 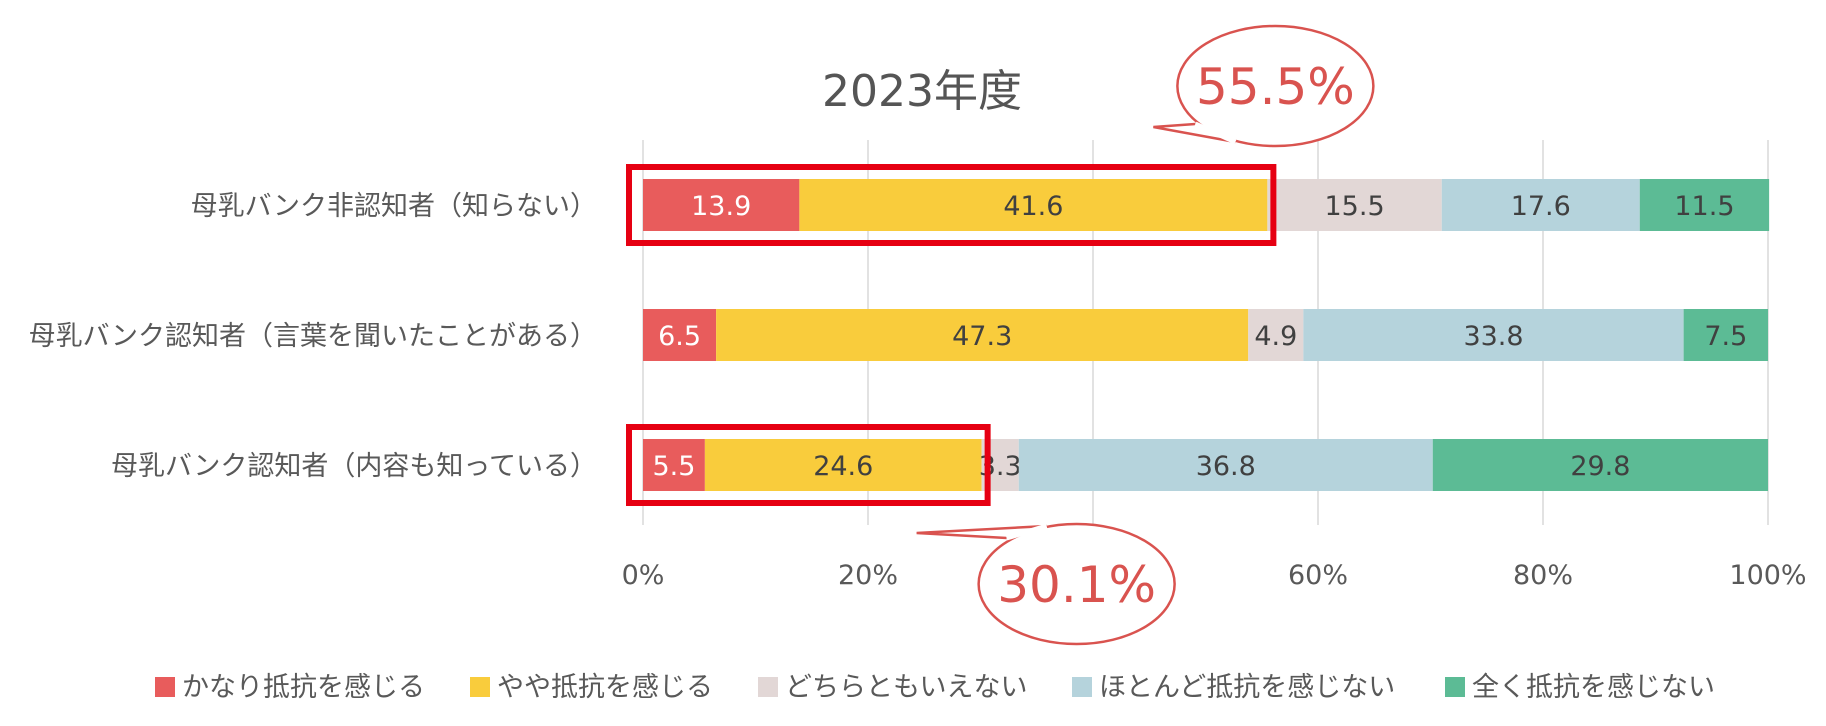 What do you see at coordinates (1543, 575) in the screenshot?
I see `x-tick-label: 80%` at bounding box center [1543, 575].